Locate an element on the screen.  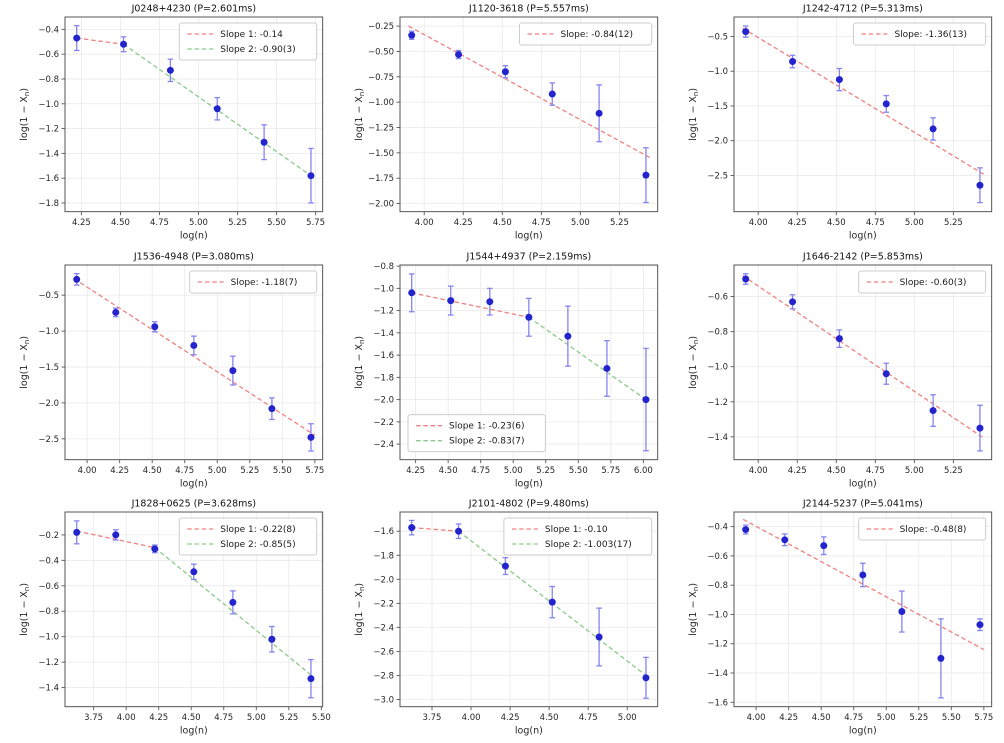
error-bars is located at coordinates (528, 362).